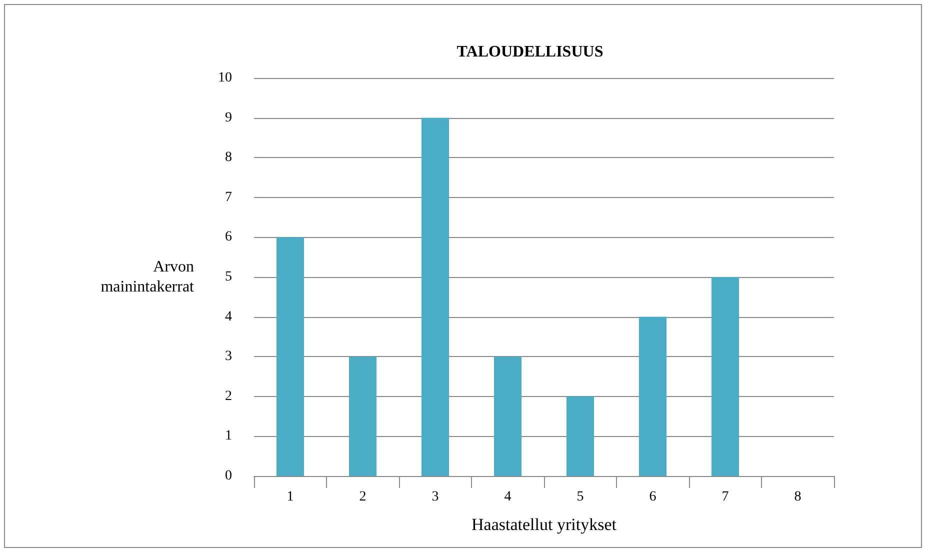 The width and height of the screenshot is (928, 552). Describe the element at coordinates (530, 52) in the screenshot. I see `chart-title: TALOUDELLISUUS` at that location.